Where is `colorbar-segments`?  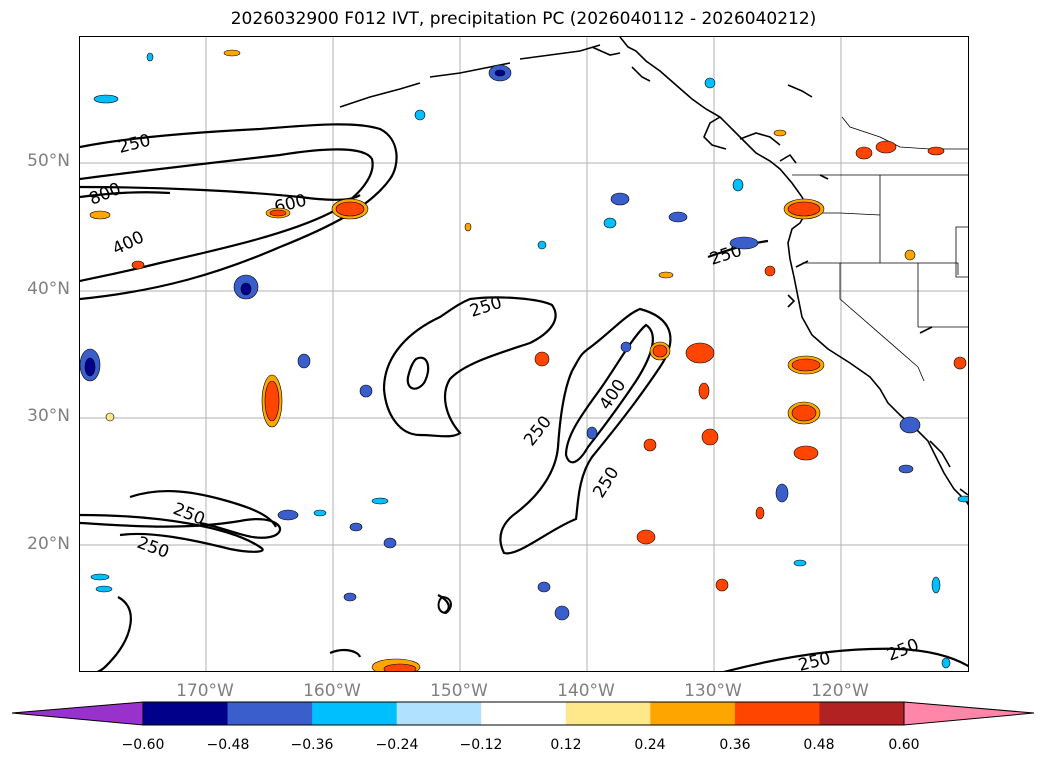 colorbar-segments is located at coordinates (523, 713).